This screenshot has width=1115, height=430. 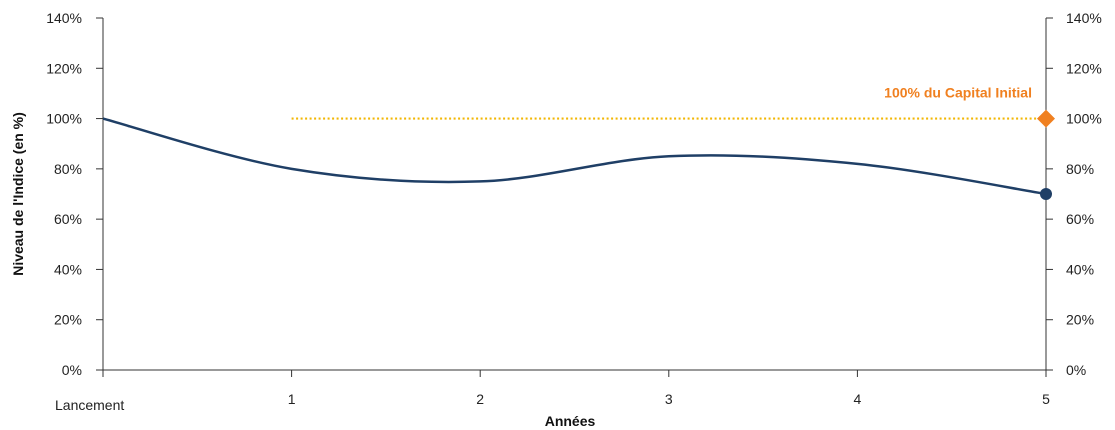 What do you see at coordinates (74, 194) in the screenshot?
I see `left-y-ticks: 0% 20% 40% 60% 80% 100% 120% 140%` at bounding box center [74, 194].